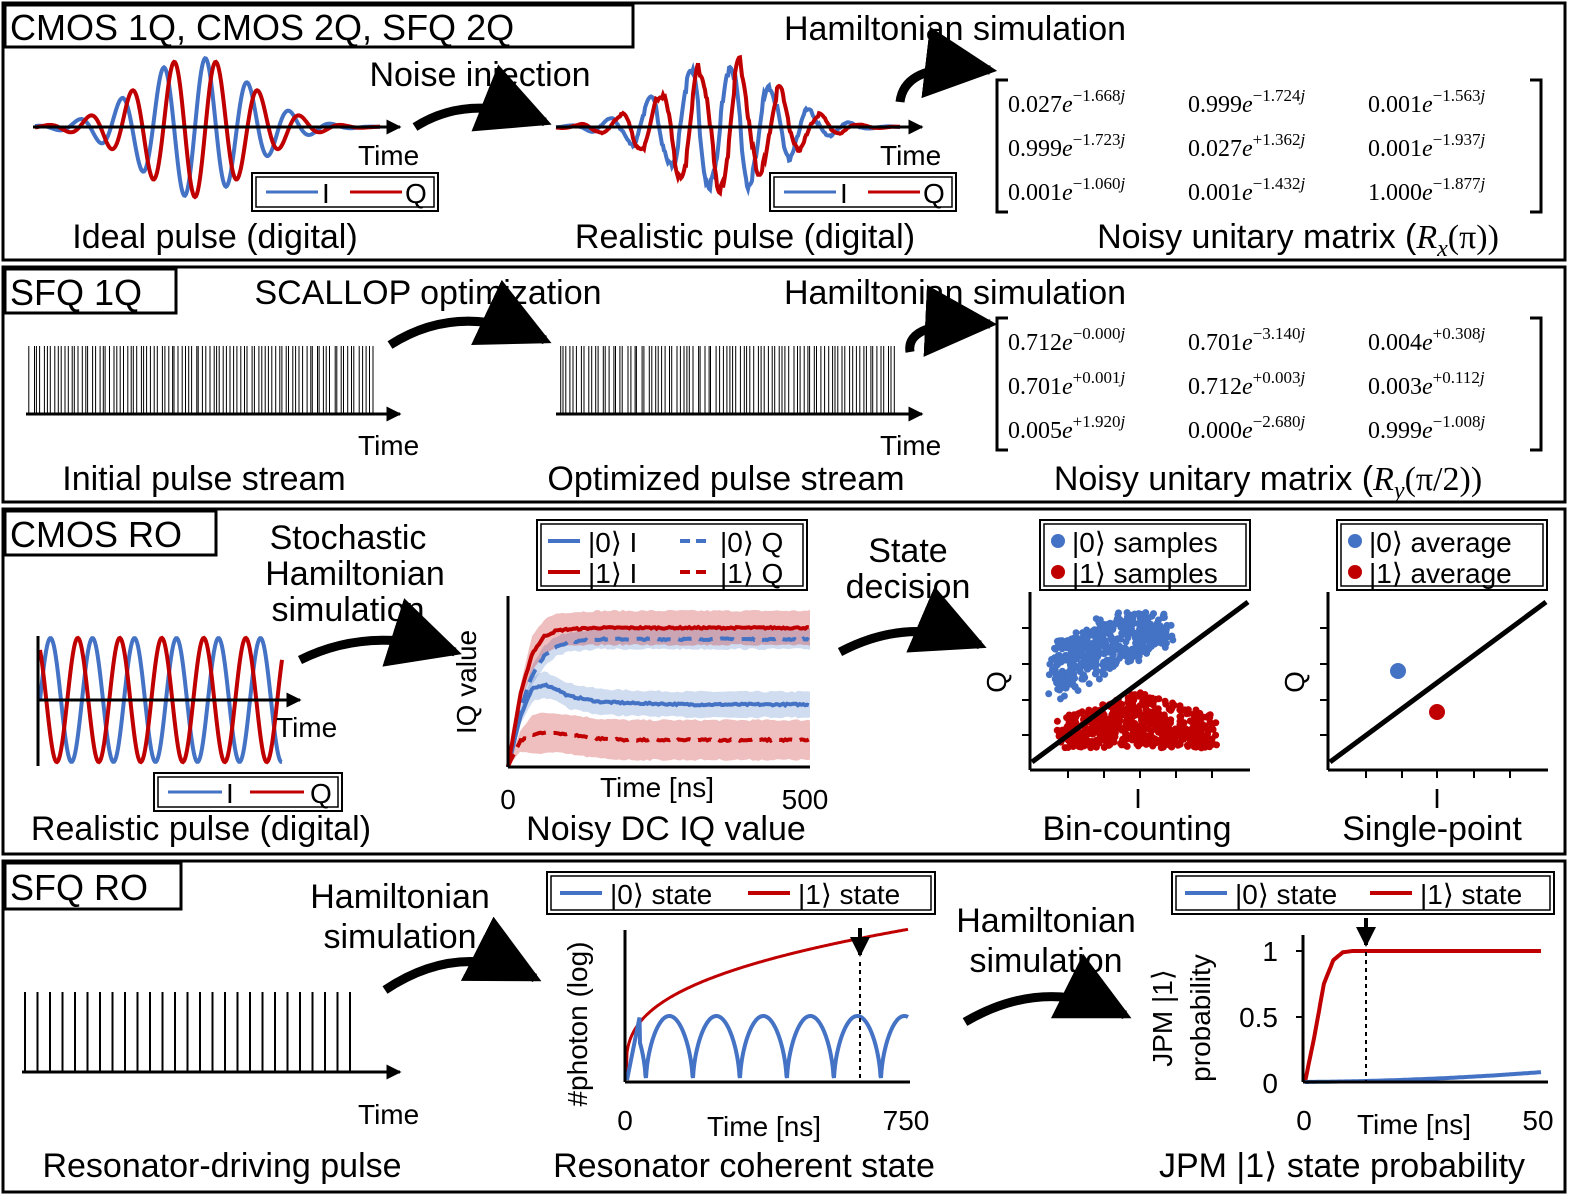  Describe the element at coordinates (1270, 951) in the screenshot. I see `svg-text: 1` at that location.